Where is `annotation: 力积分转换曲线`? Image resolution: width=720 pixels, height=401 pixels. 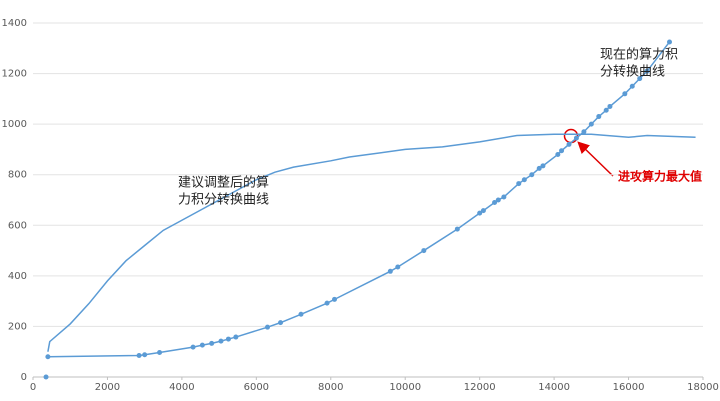 annotation: 力积分转换曲线 is located at coordinates (223, 200).